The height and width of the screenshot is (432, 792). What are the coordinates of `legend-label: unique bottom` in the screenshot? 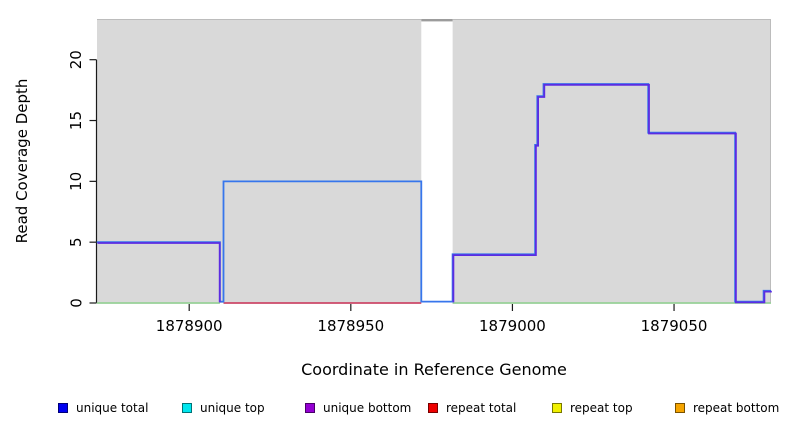 It's located at (367, 408).